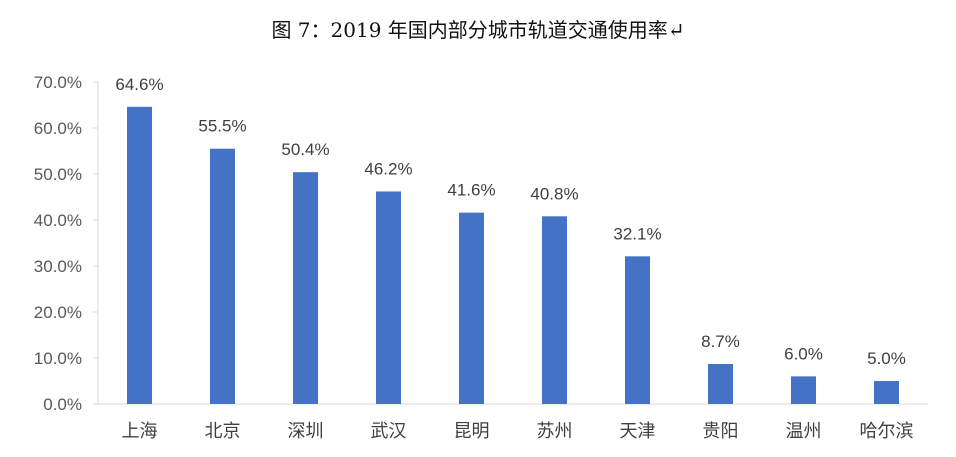 This screenshot has height=457, width=956. Describe the element at coordinates (720, 341) in the screenshot. I see `data-label: 8.7%` at that location.